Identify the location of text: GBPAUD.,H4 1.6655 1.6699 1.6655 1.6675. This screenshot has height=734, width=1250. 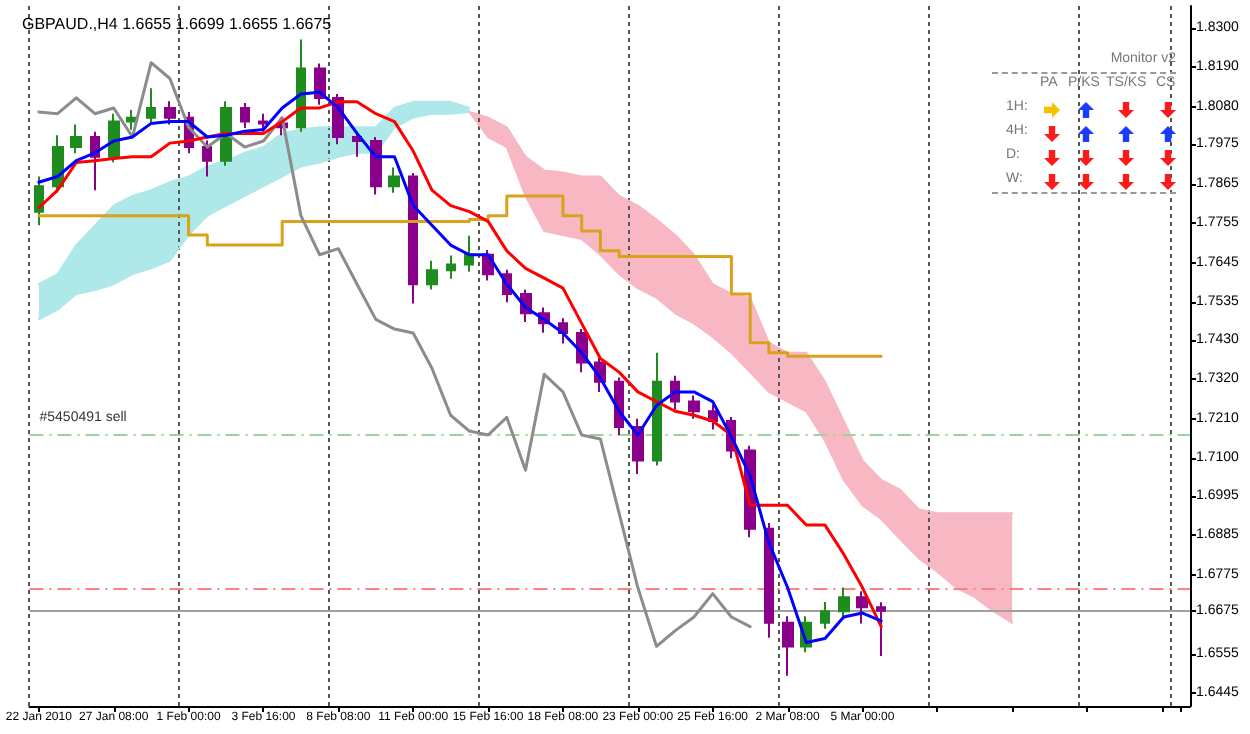
(177, 24).